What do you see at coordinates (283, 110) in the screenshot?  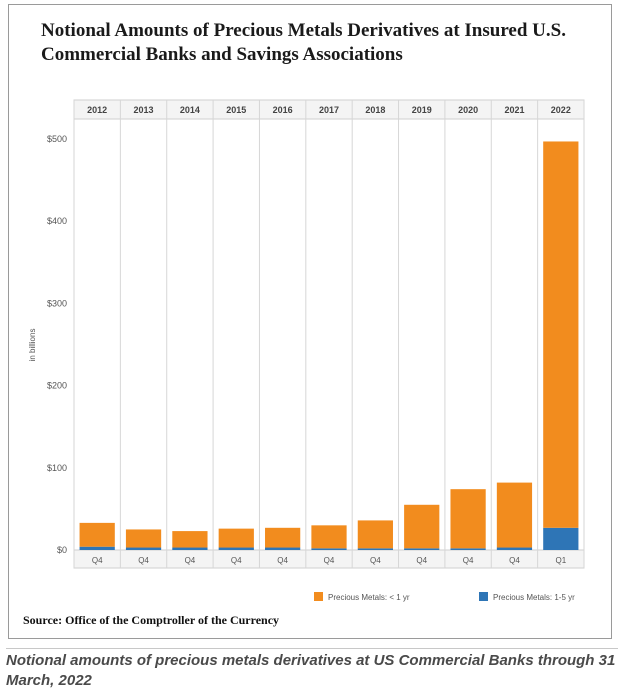 I see `x-category-label: 2016` at bounding box center [283, 110].